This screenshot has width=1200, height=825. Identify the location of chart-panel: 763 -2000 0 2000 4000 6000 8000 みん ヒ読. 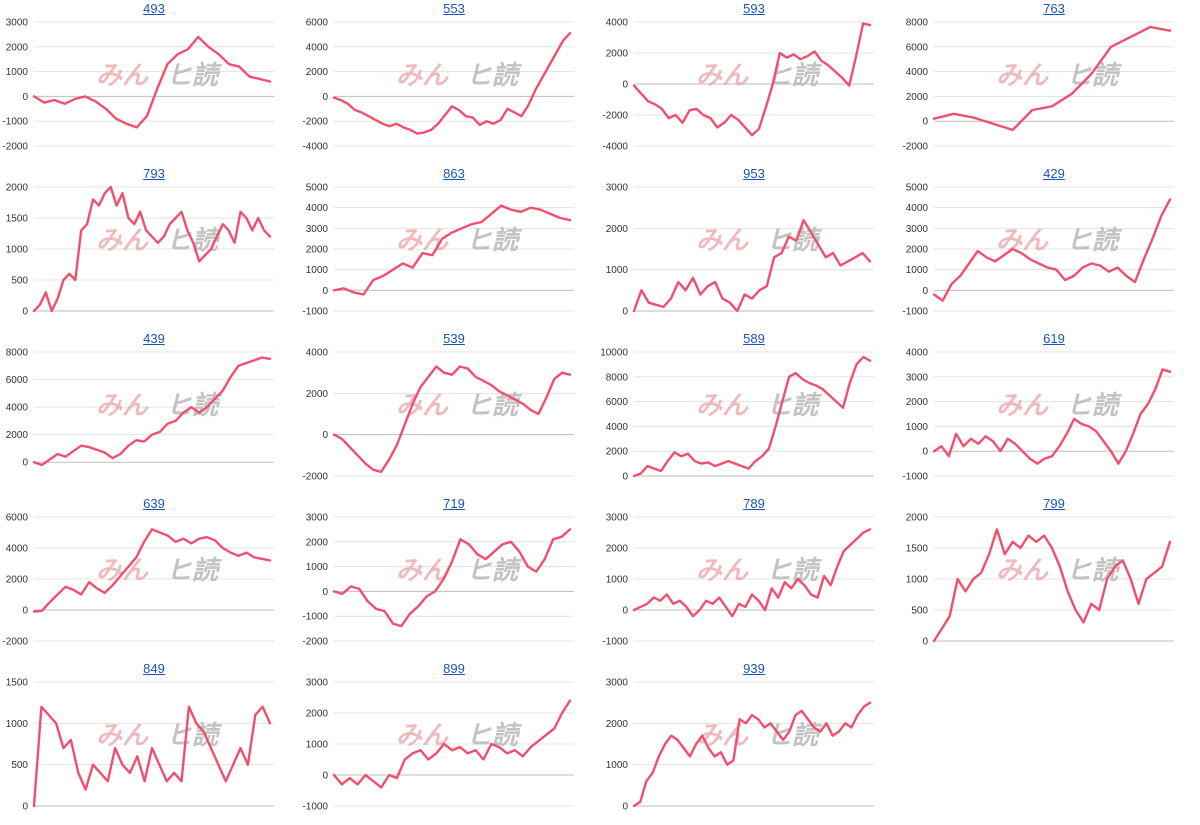
(1050, 82).